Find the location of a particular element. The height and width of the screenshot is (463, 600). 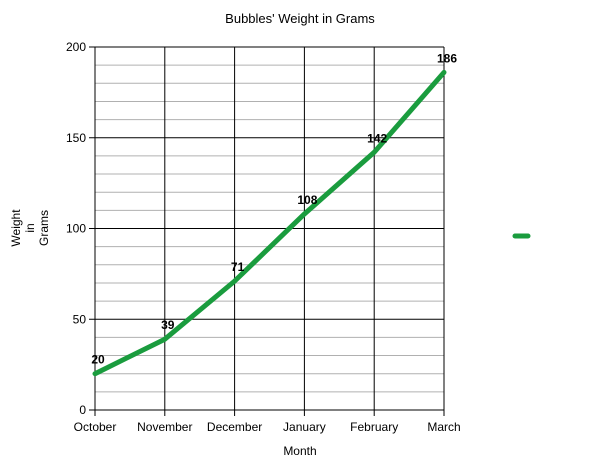

y-axis-label-line-3: Grams is located at coordinates (44, 228).